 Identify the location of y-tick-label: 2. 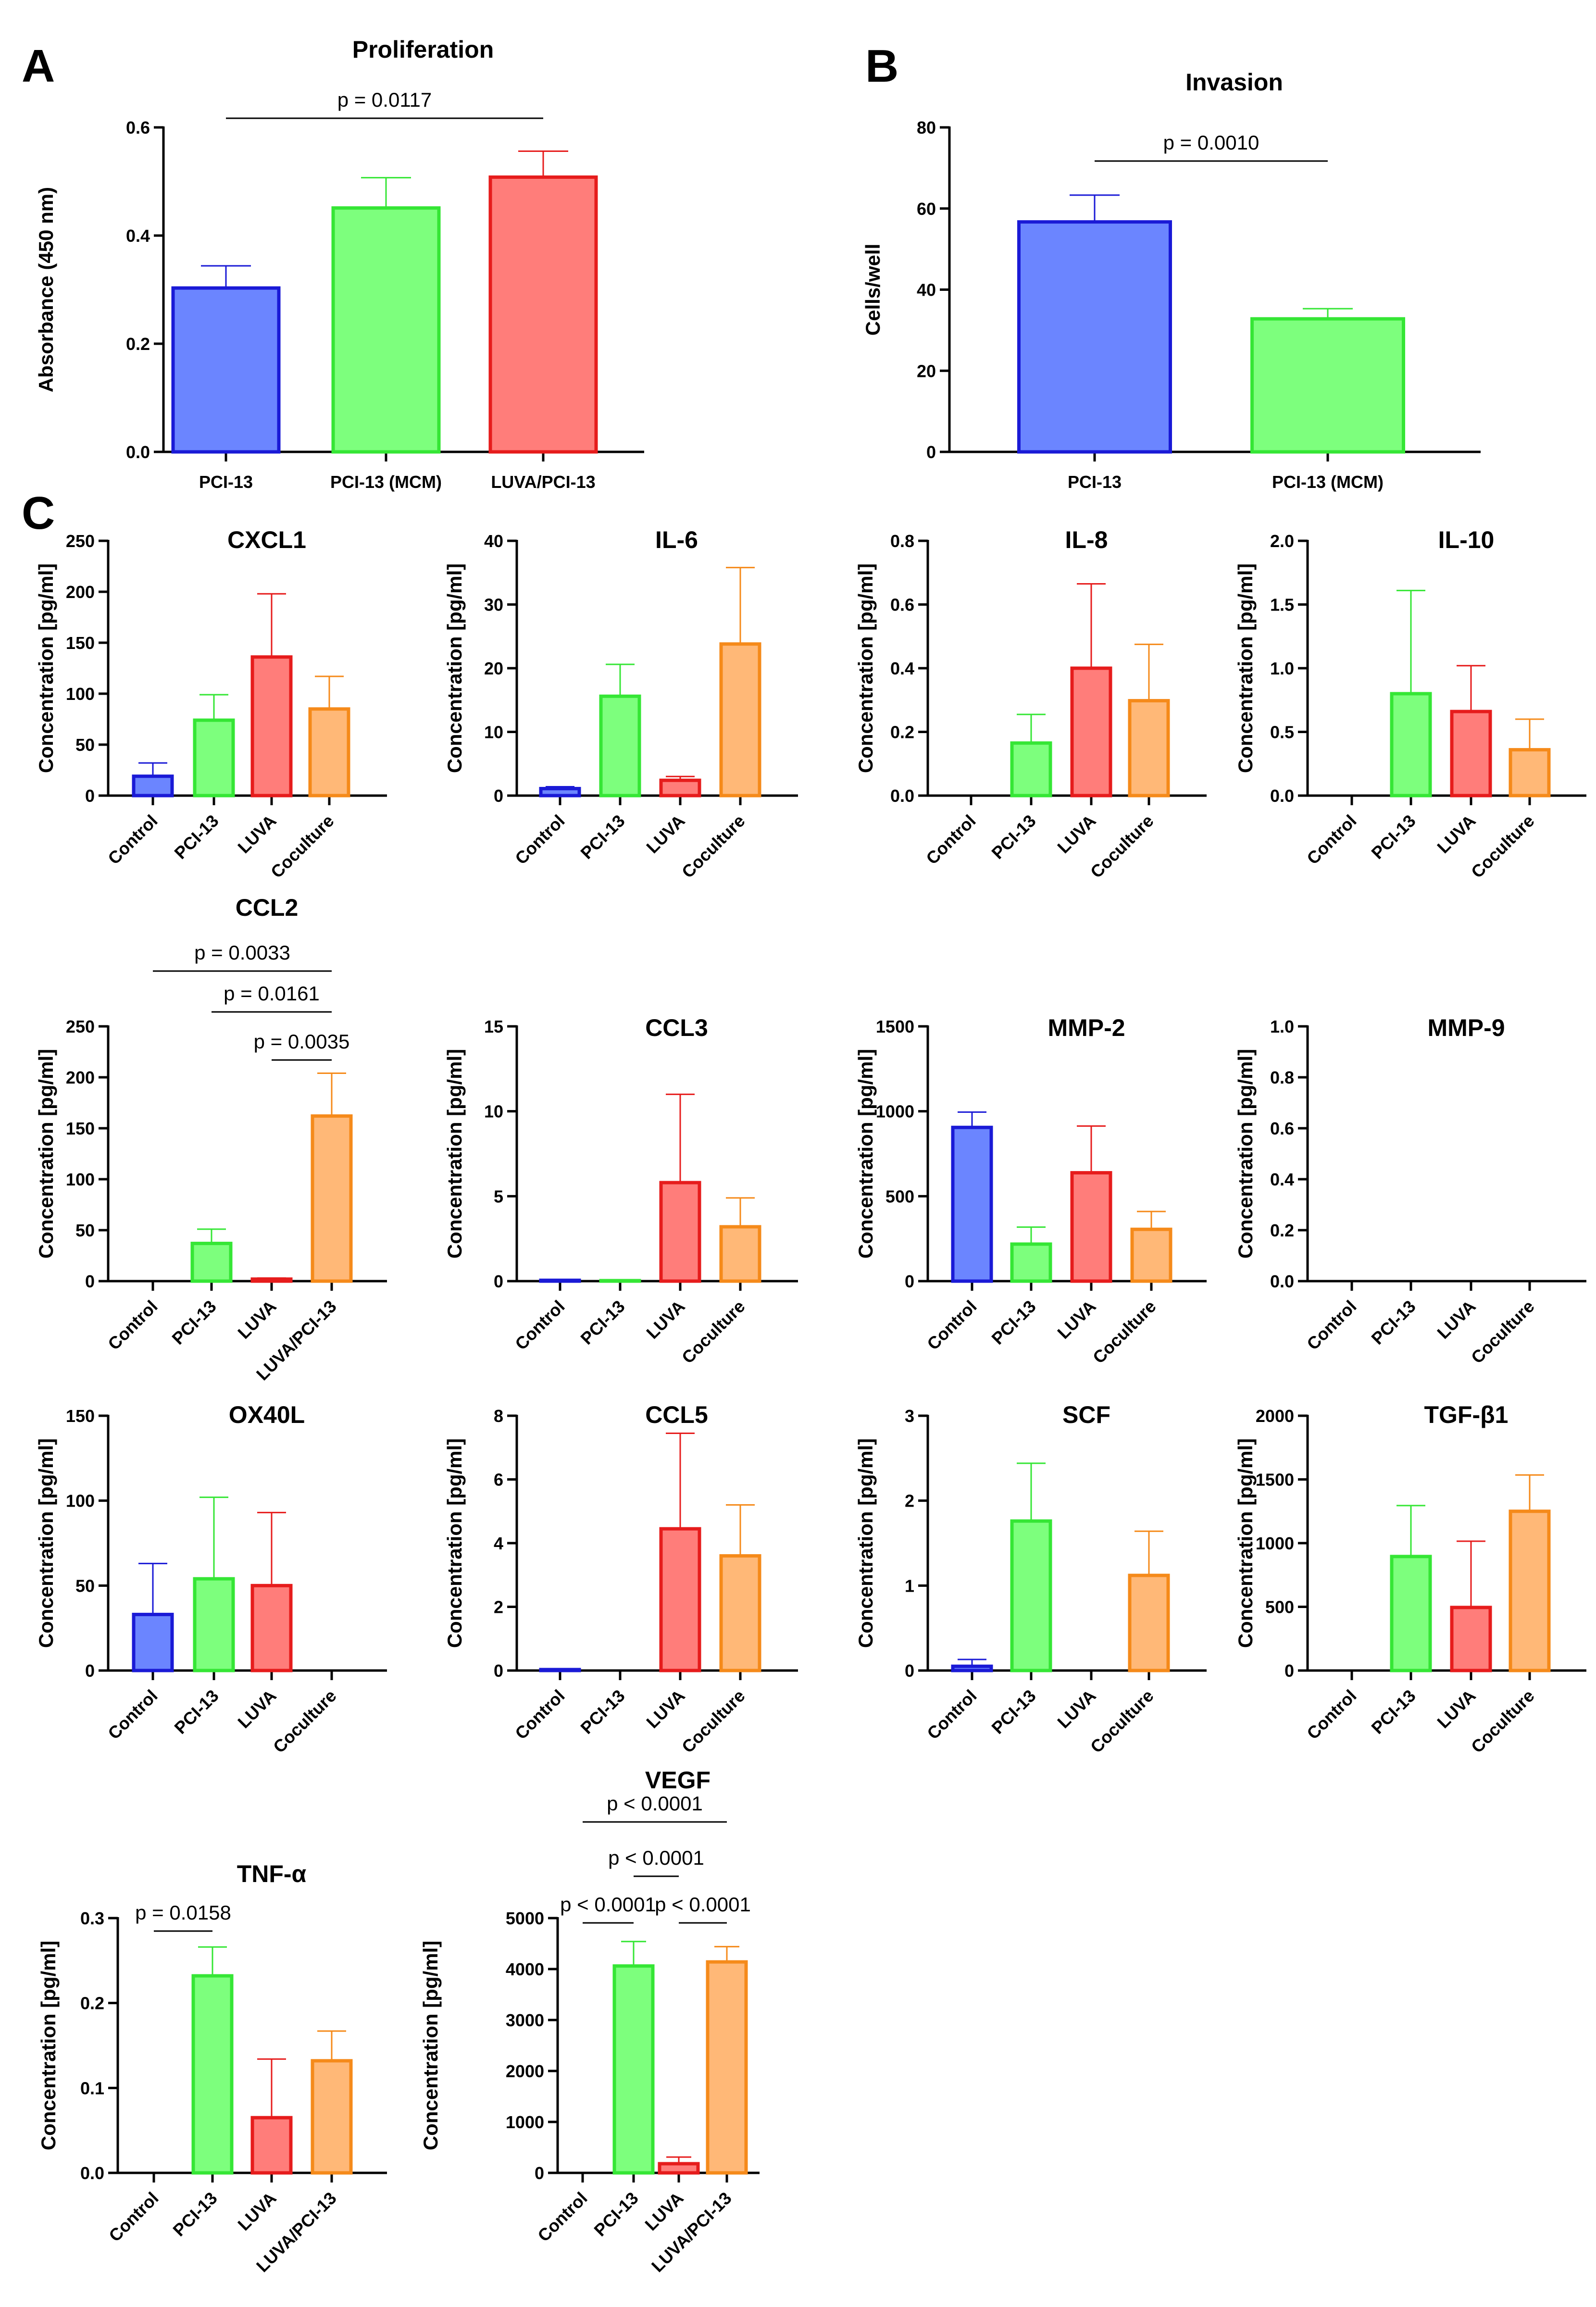
(499, 1607).